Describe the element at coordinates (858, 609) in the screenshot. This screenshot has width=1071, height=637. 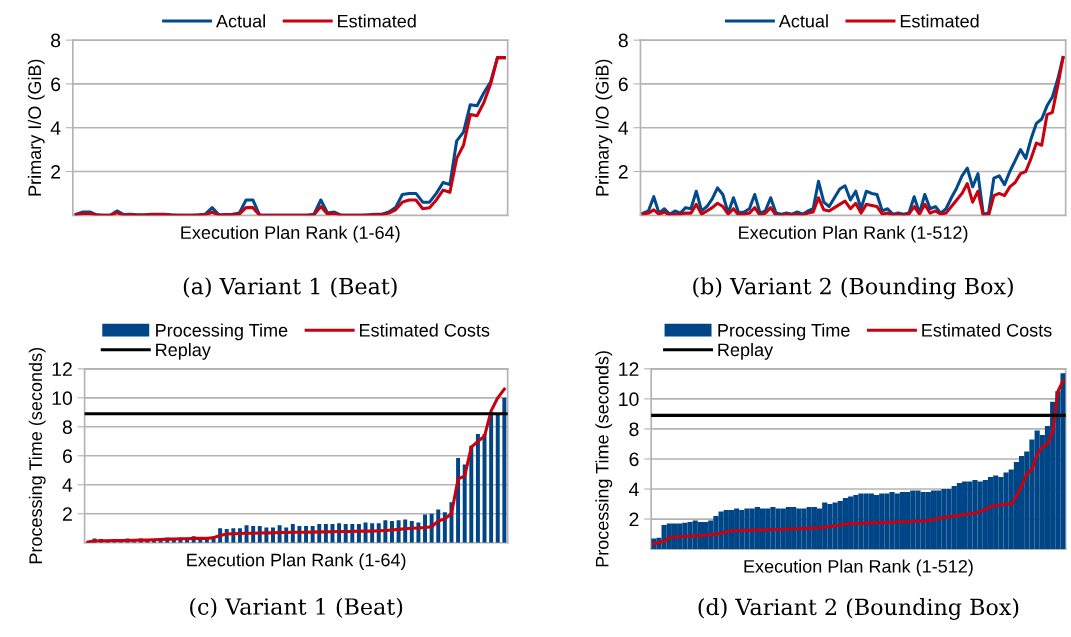
I see `text: (d) Variant 2 (Bounding Box)` at that location.